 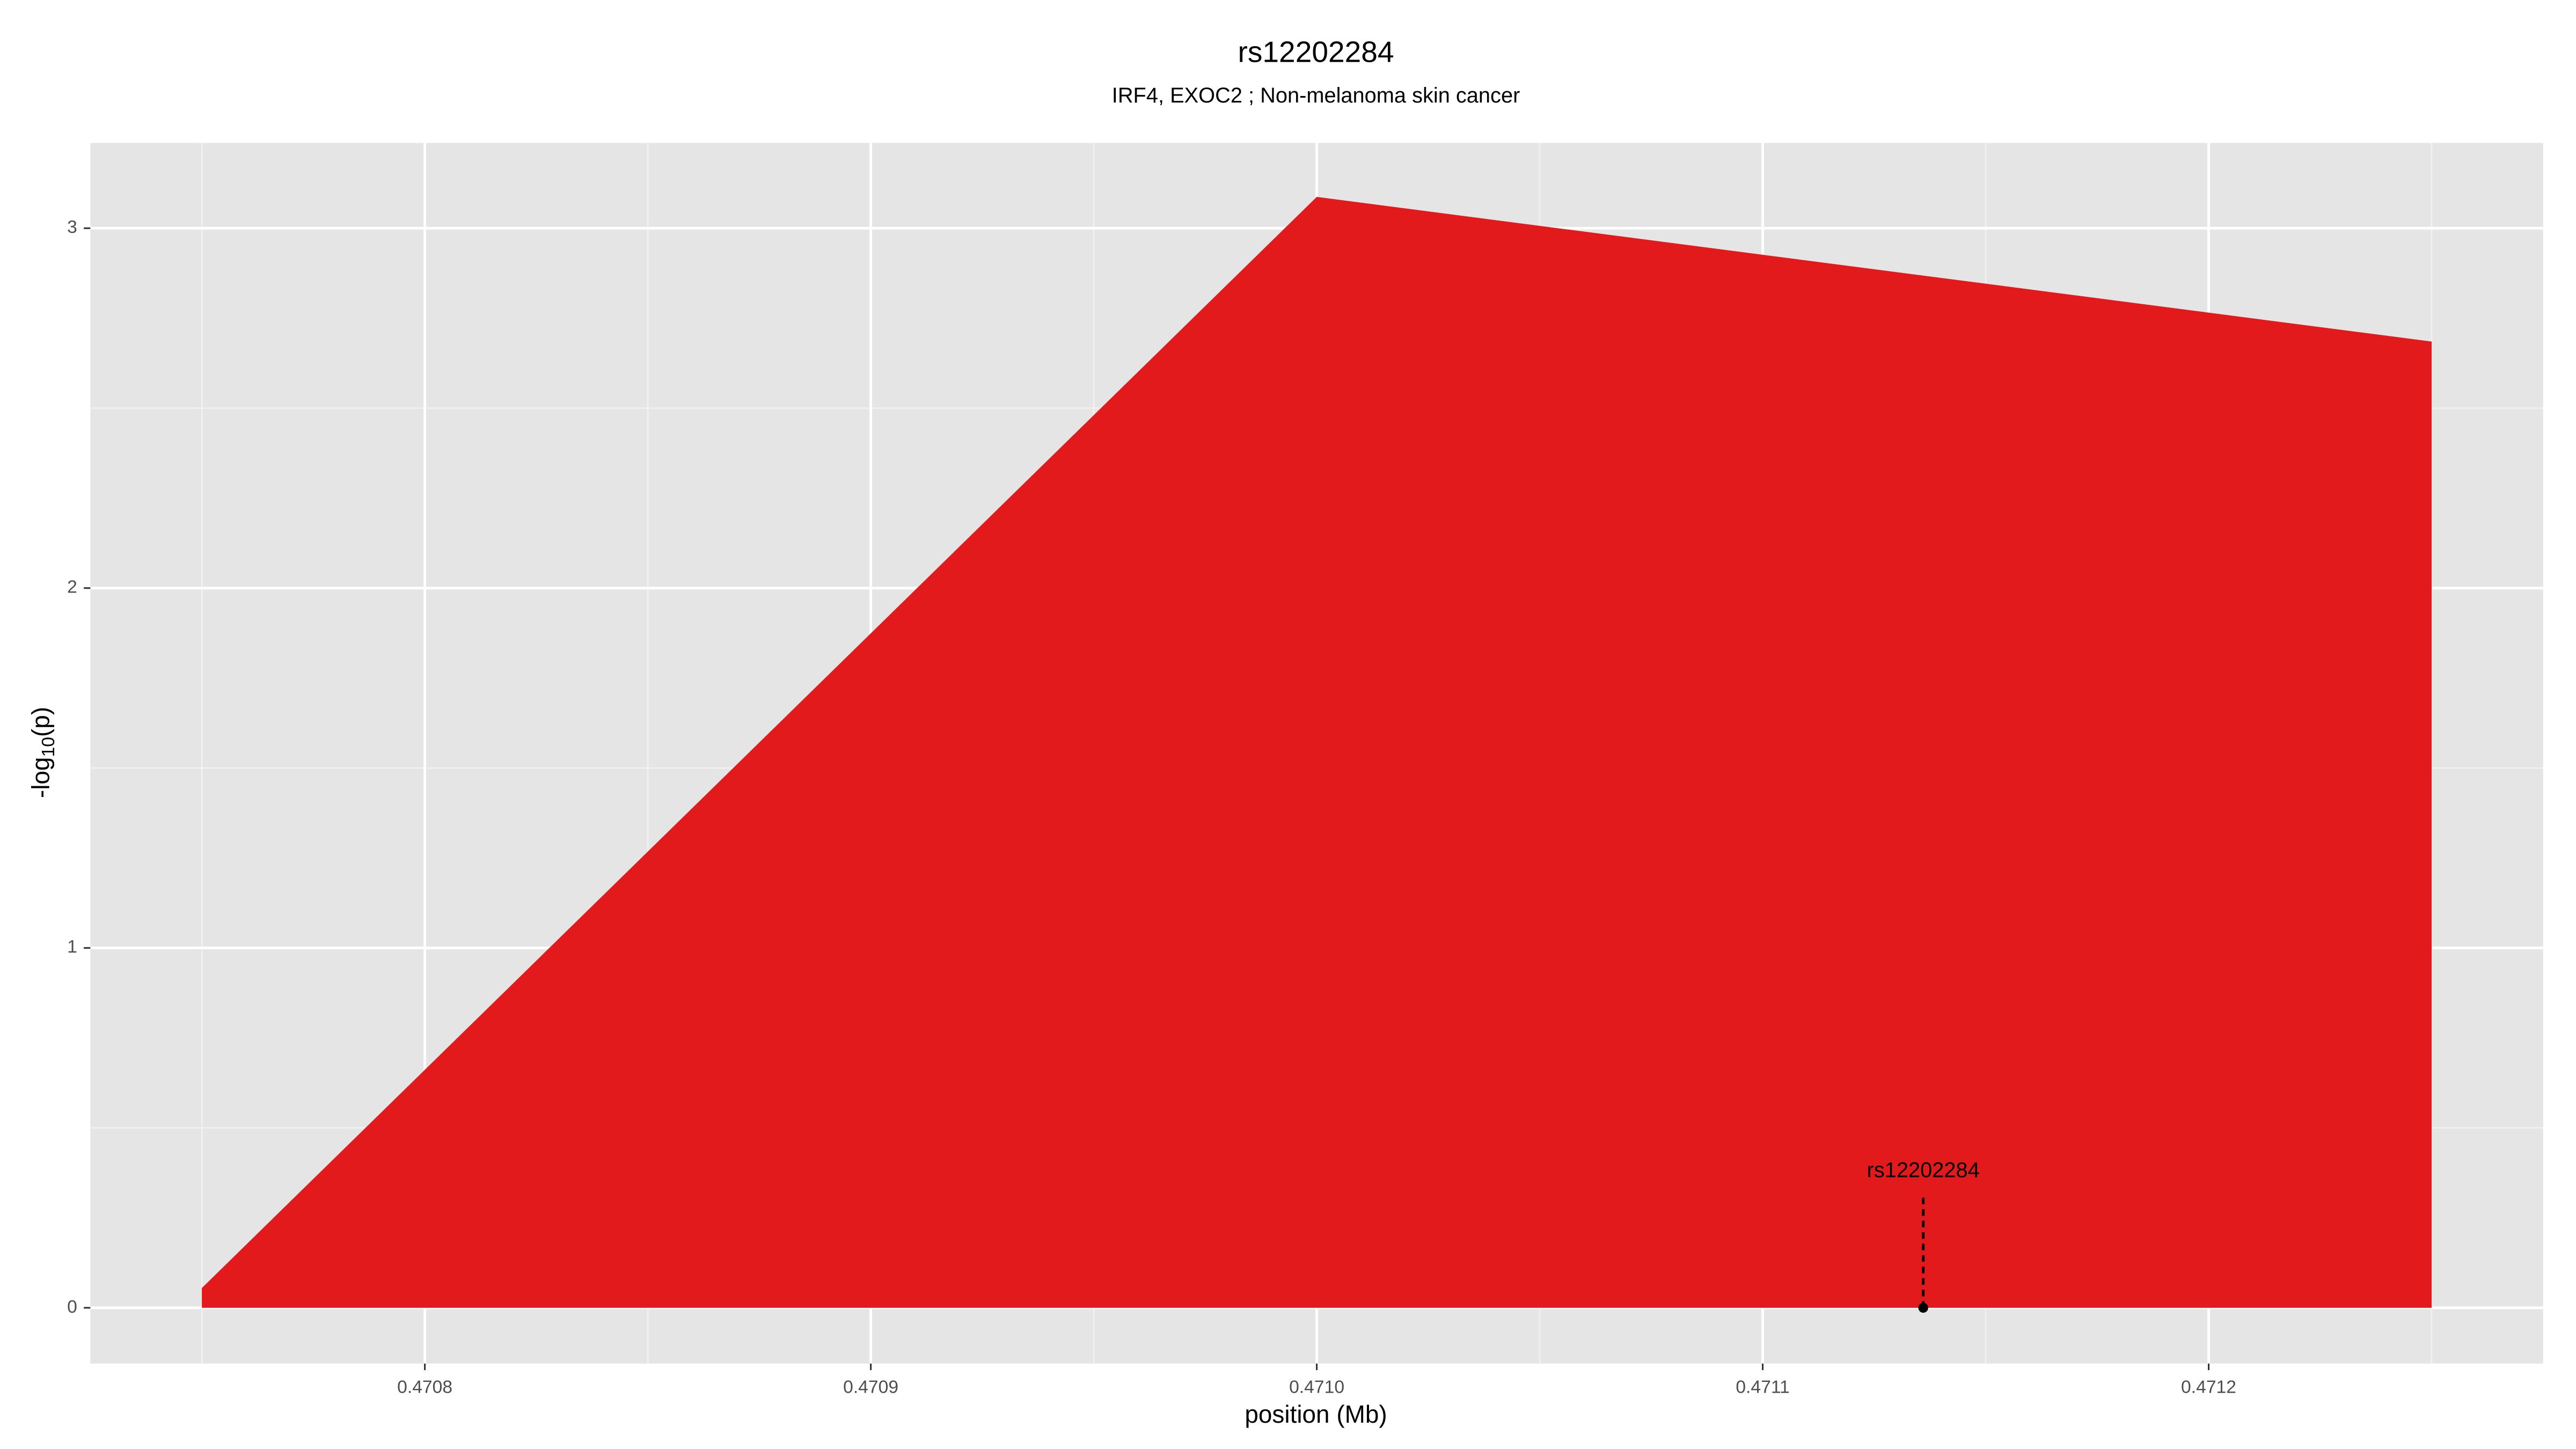 I want to click on y-label-base: -log, so click(x=41, y=778).